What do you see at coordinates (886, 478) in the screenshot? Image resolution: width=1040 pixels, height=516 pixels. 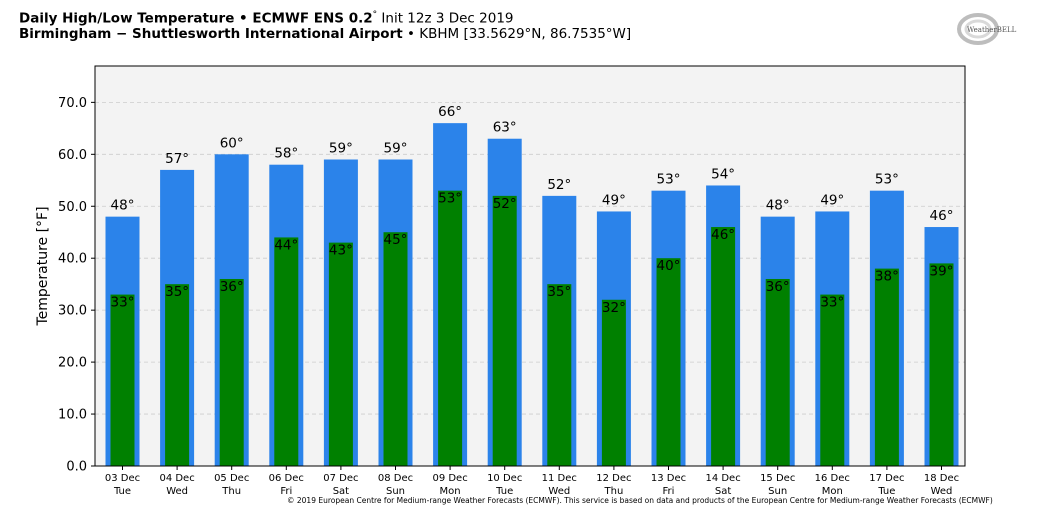 I see `x-tick-date: 17 Dec` at bounding box center [886, 478].